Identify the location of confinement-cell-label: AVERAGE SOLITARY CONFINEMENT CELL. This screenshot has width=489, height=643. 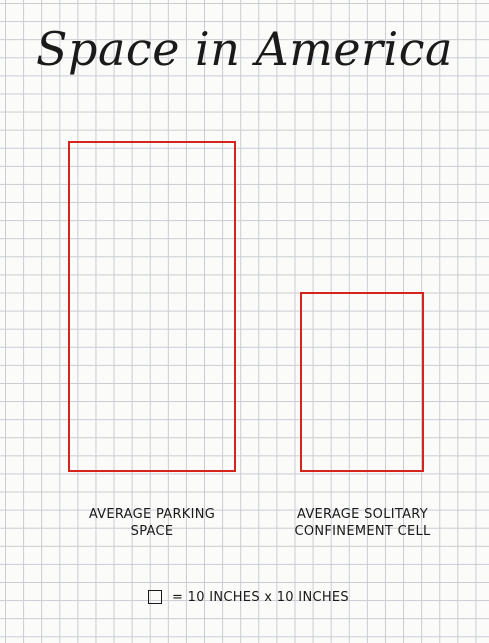
(362, 523).